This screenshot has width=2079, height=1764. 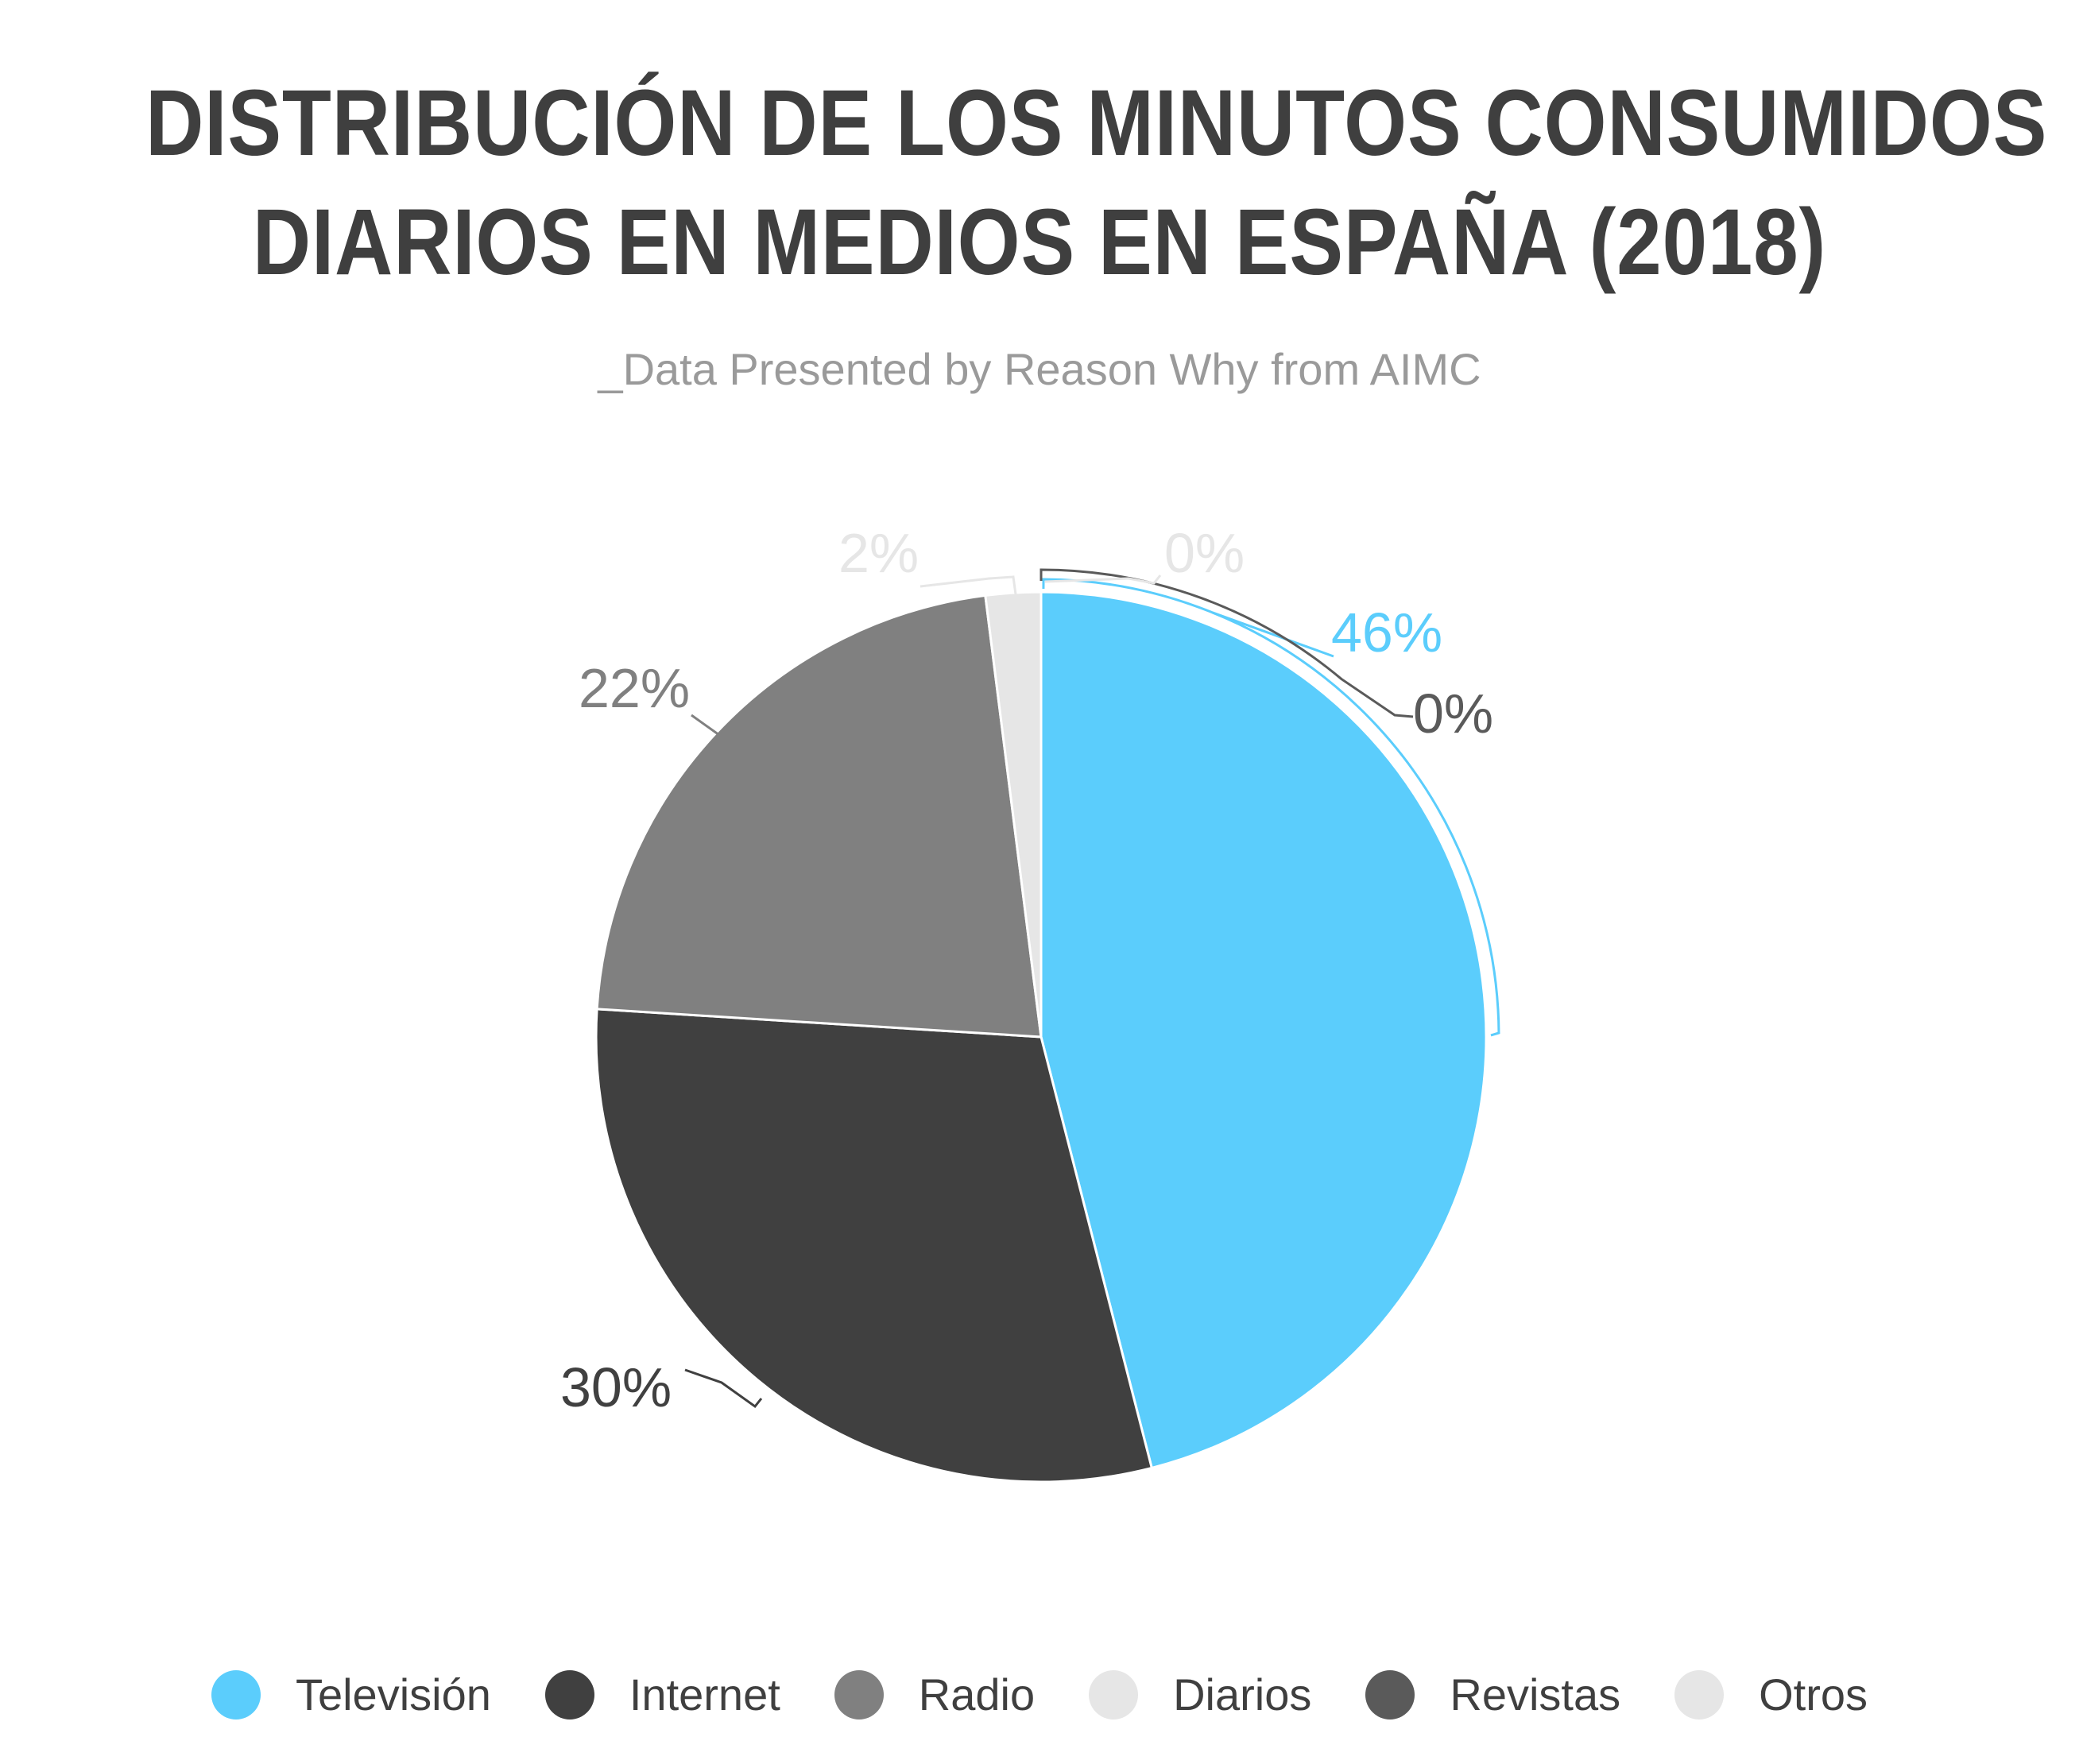 I want to click on pie-slice-internet, so click(x=874, y=1246).